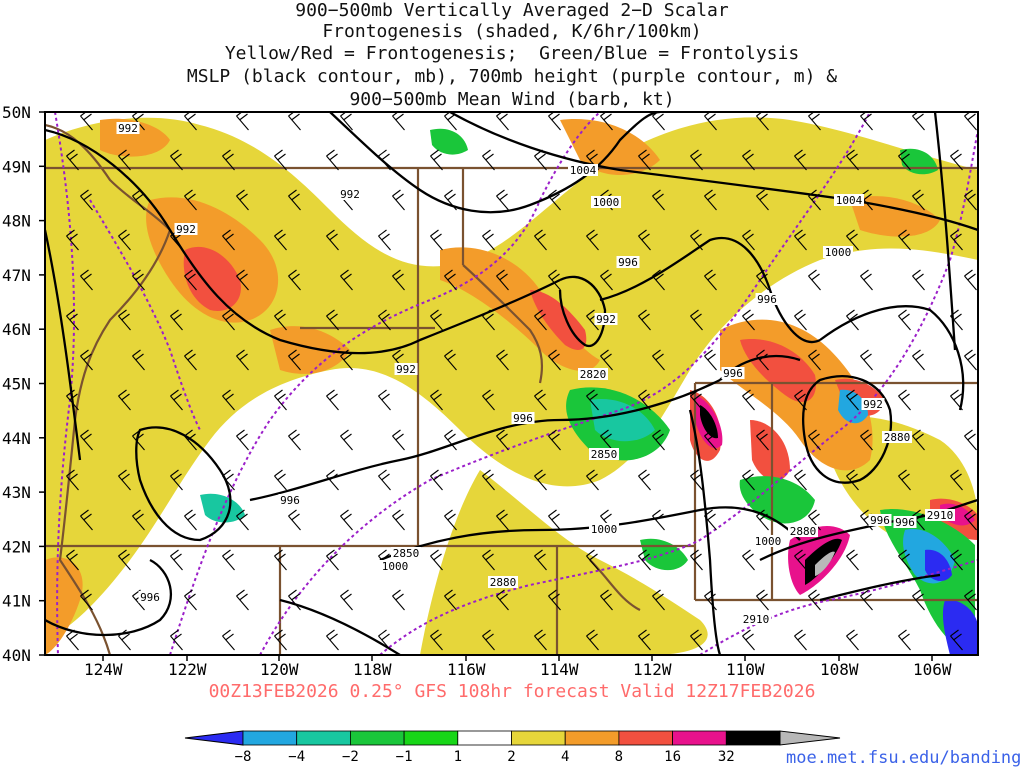  I want to click on latitude-tick-label: 43N, so click(16, 492).